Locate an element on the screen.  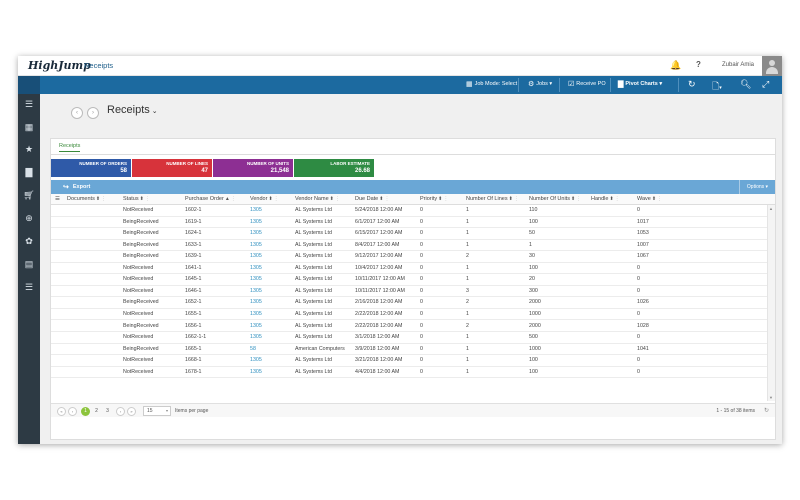
avatar is located at coordinates (772, 66).